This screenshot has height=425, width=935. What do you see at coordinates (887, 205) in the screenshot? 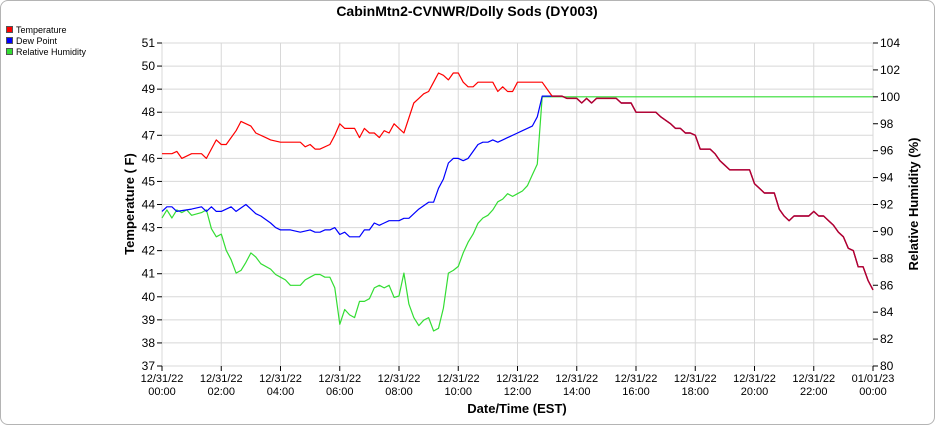
I see `y2-tick-label: 92` at bounding box center [887, 205].